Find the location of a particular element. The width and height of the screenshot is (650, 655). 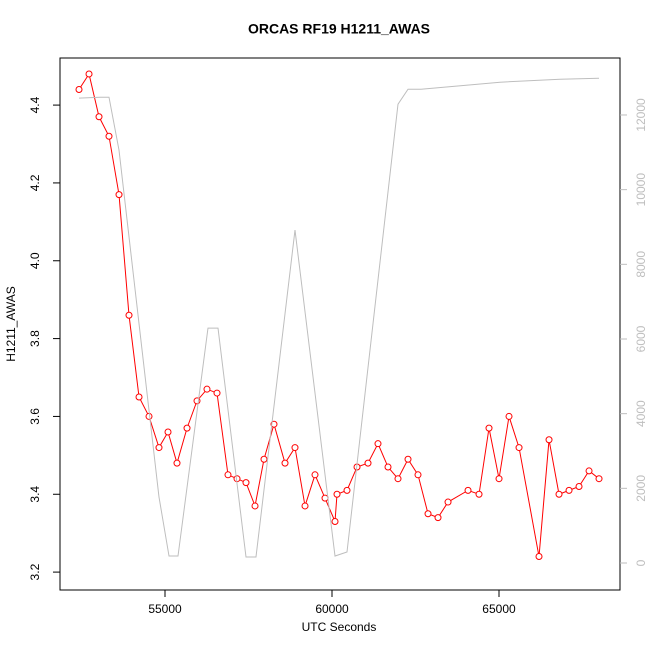

y-tick-label: 4.2 is located at coordinates (35, 182).